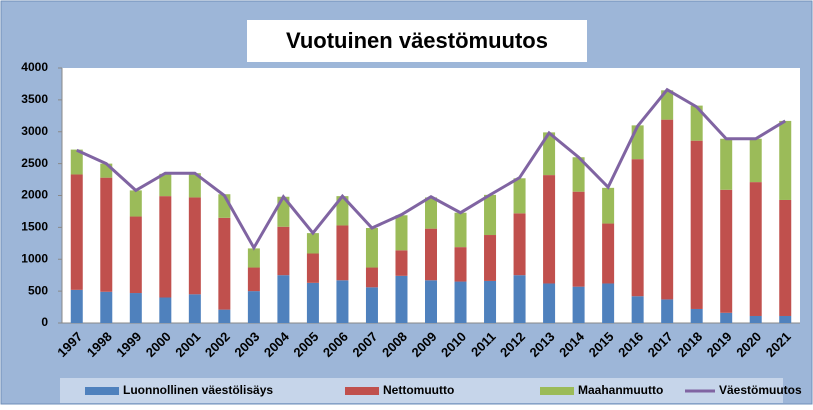 The image size is (813, 410). What do you see at coordinates (34, 67) in the screenshot?
I see `y-tick-label: 4000` at bounding box center [34, 67].